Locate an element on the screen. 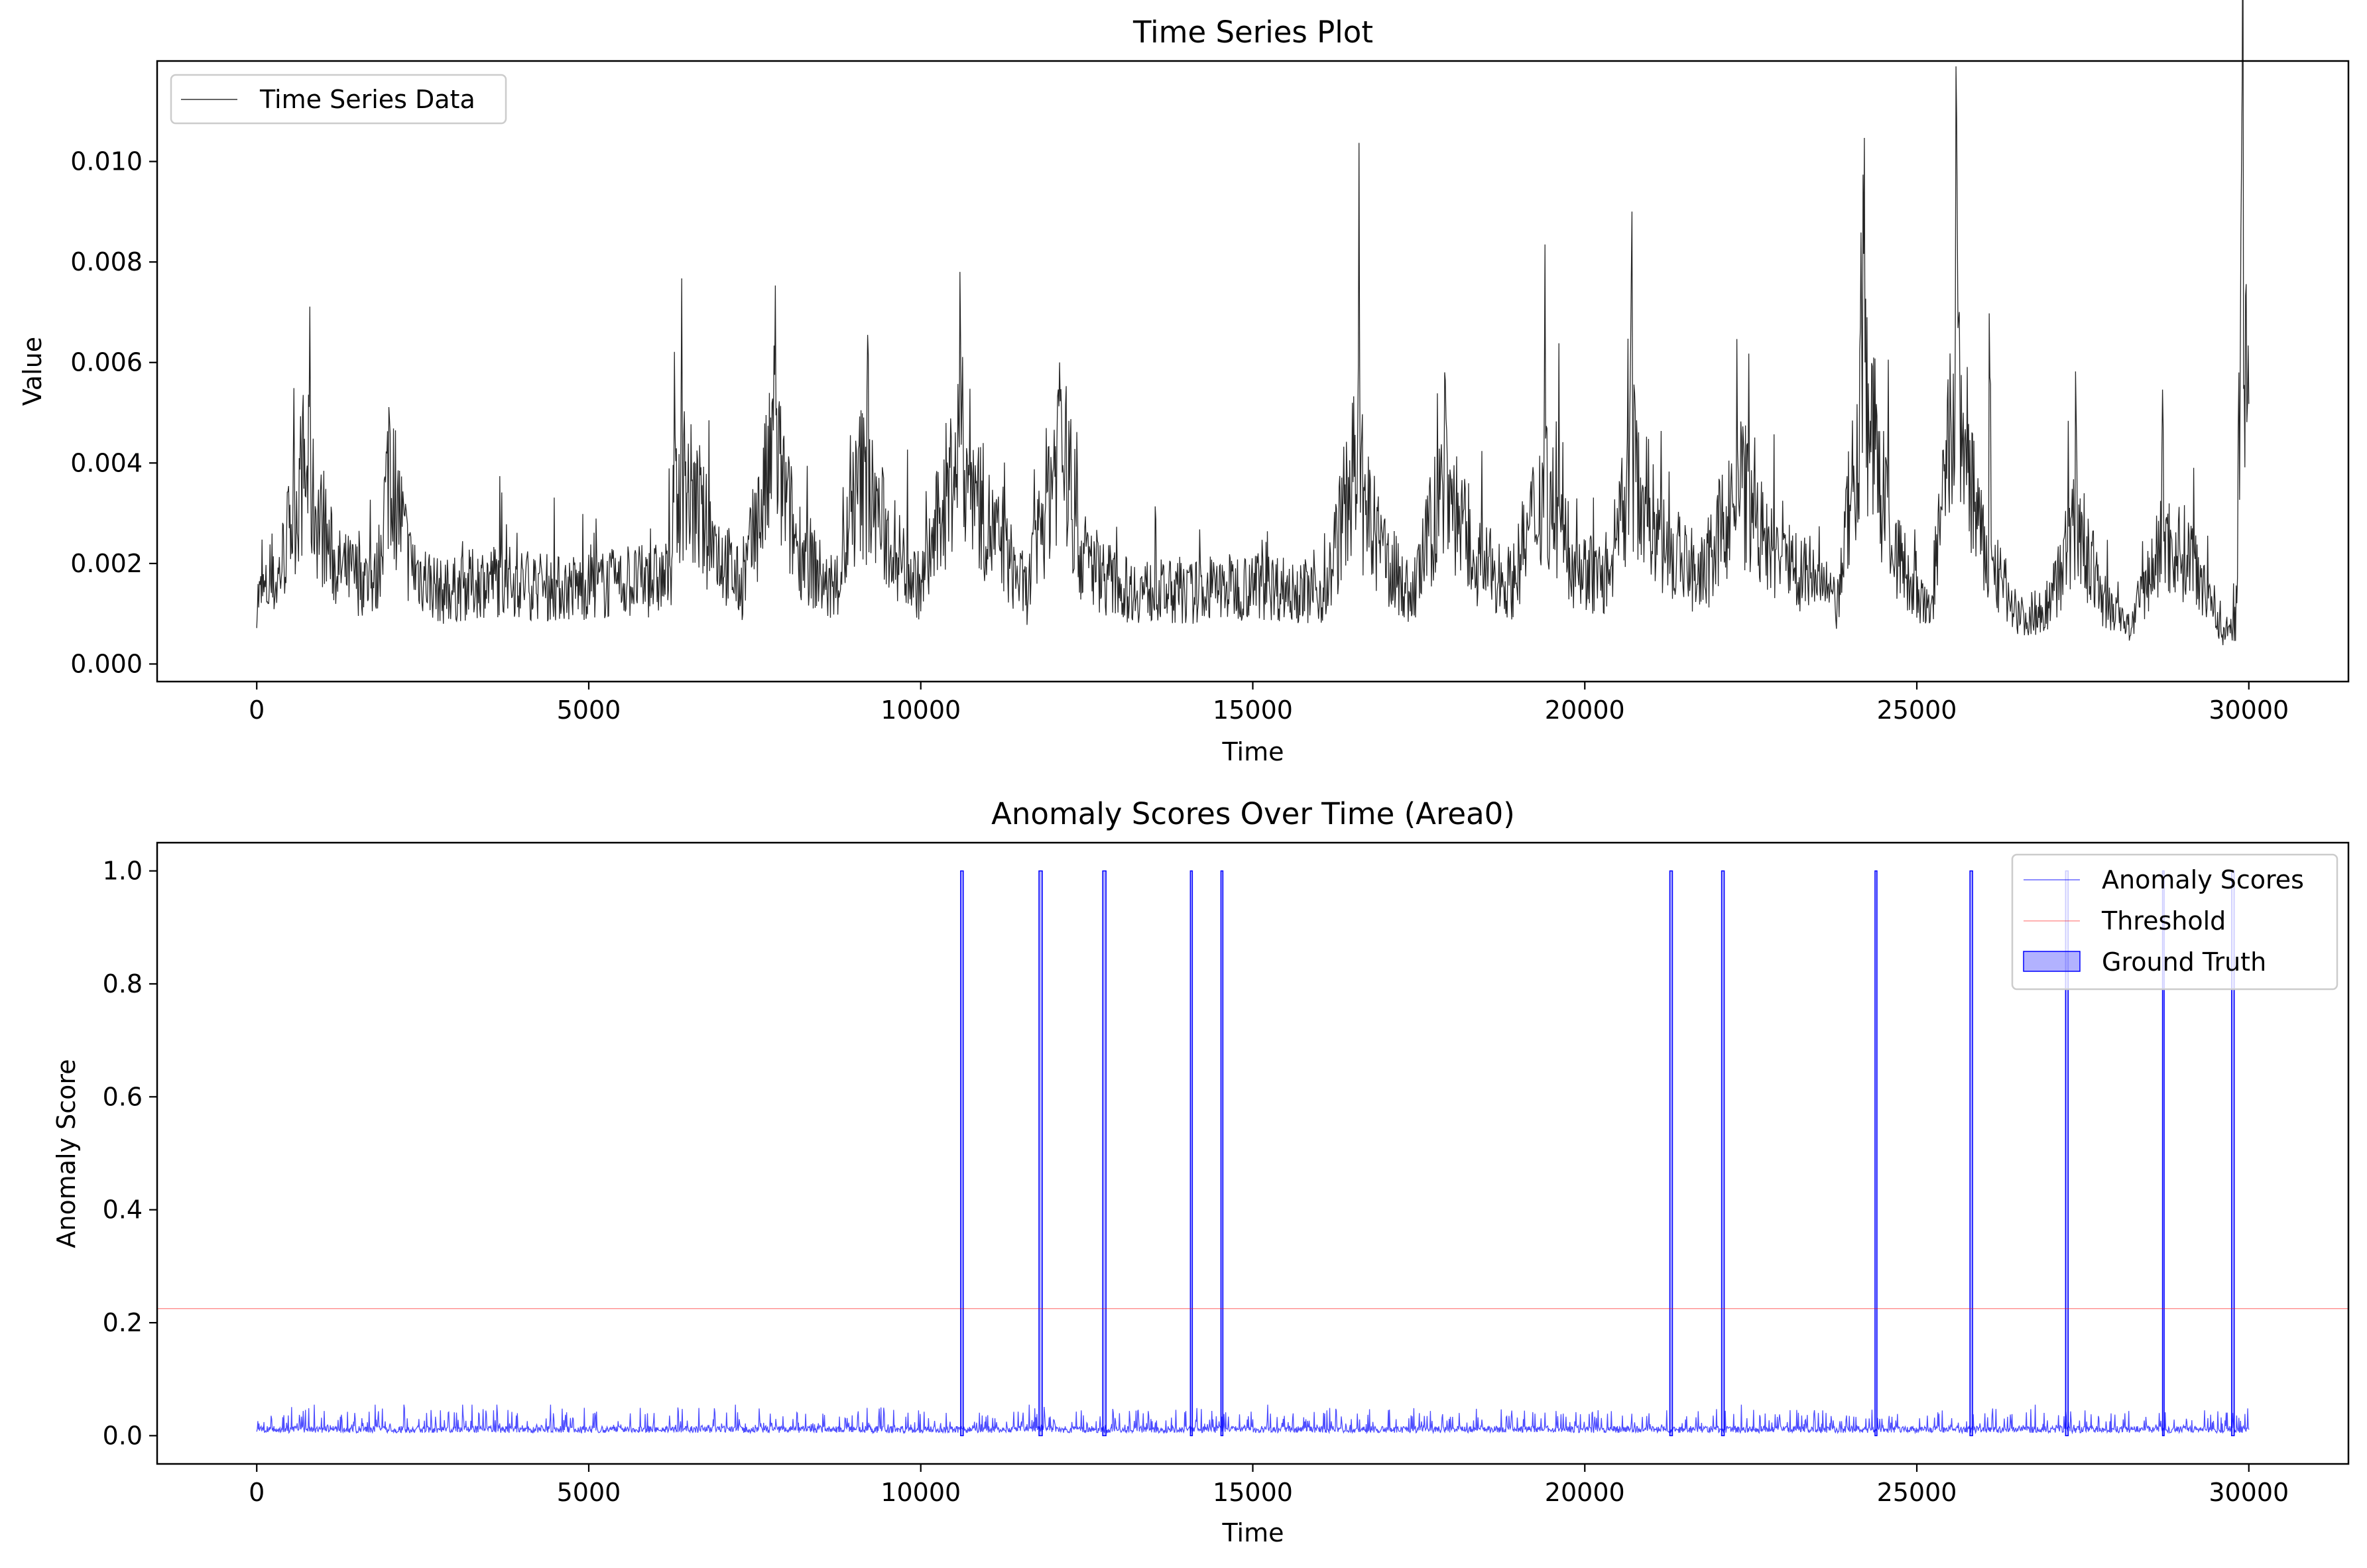 The height and width of the screenshot is (1568, 2367). y-axis-label: Anomaly Score is located at coordinates (66, 1153).